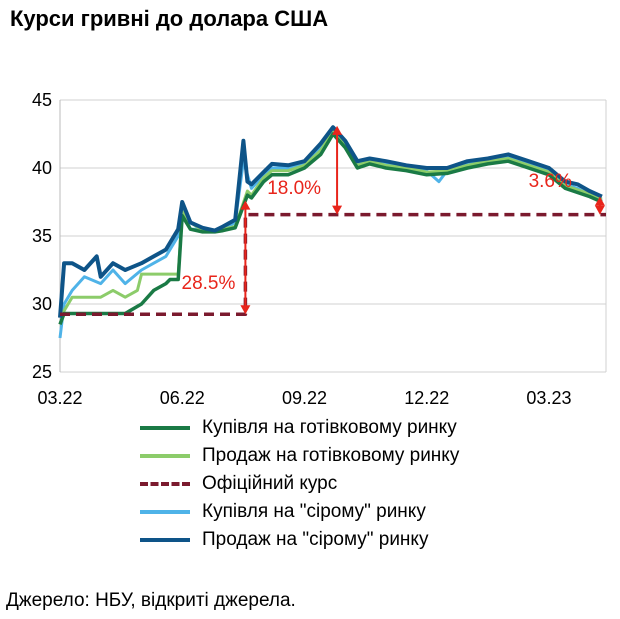  Describe the element at coordinates (151, 600) in the screenshot. I see `source-note: Джерело: НБУ, відкриті джерела.` at that location.